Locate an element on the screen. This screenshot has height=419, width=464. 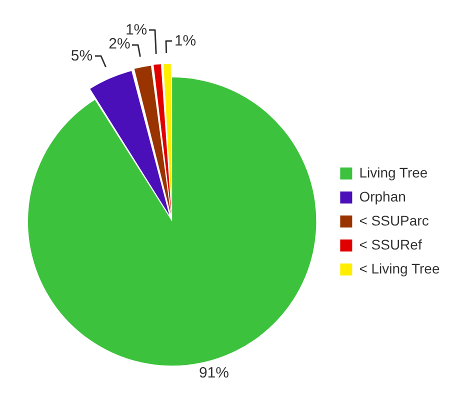
legend-label: Orphan is located at coordinates (382, 196).